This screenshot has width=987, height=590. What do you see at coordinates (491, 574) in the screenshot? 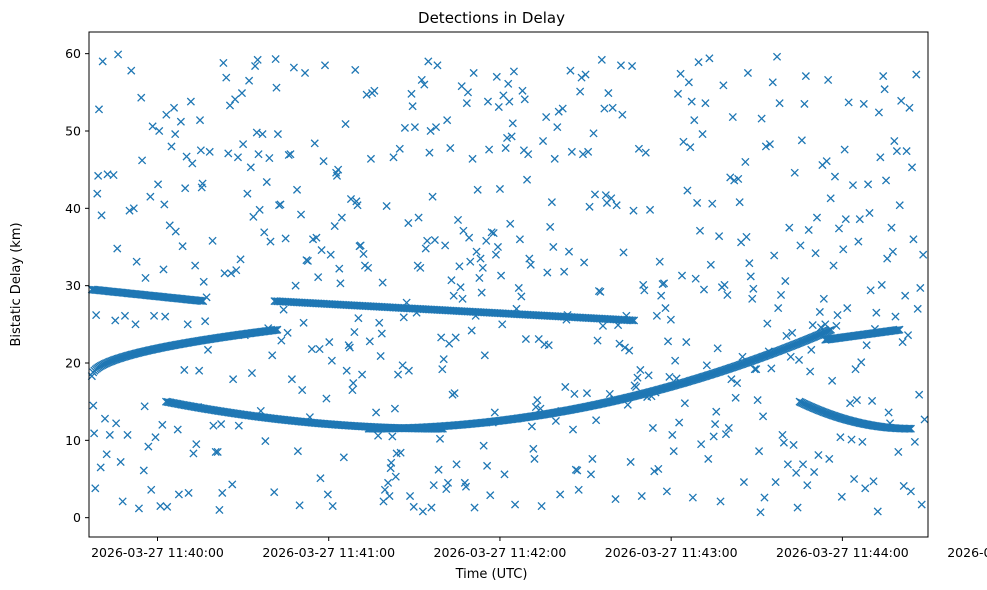
I see `x-axis-label: Time (UTC)` at bounding box center [491, 574].